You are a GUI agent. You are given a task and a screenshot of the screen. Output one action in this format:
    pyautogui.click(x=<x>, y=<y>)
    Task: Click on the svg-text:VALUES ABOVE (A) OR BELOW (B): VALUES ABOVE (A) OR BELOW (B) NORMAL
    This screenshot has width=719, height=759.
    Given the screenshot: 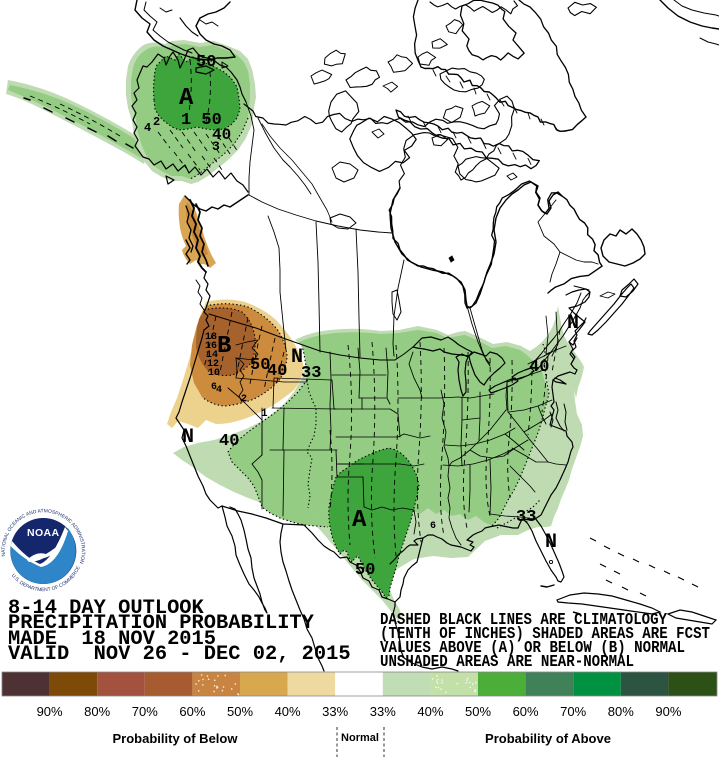 What is the action you would take?
    pyautogui.click(x=532, y=648)
    